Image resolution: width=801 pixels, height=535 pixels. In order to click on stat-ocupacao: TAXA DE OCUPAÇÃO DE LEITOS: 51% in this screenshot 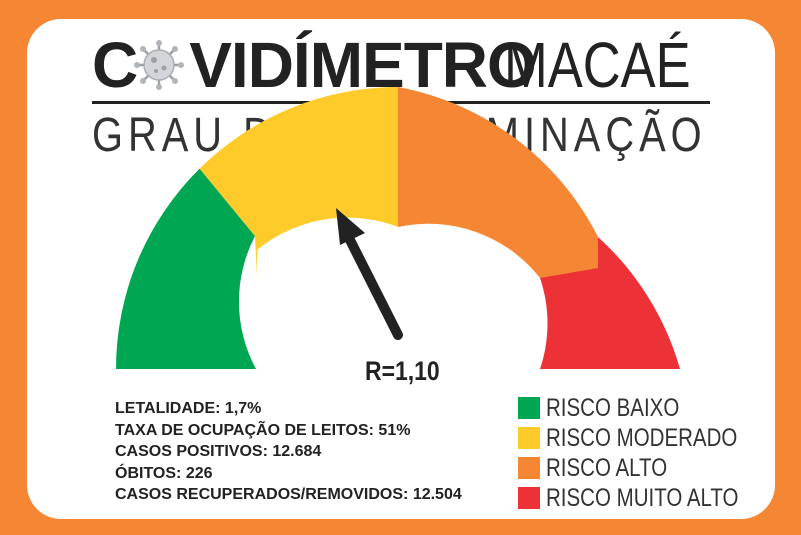, I will do `click(263, 430)`.